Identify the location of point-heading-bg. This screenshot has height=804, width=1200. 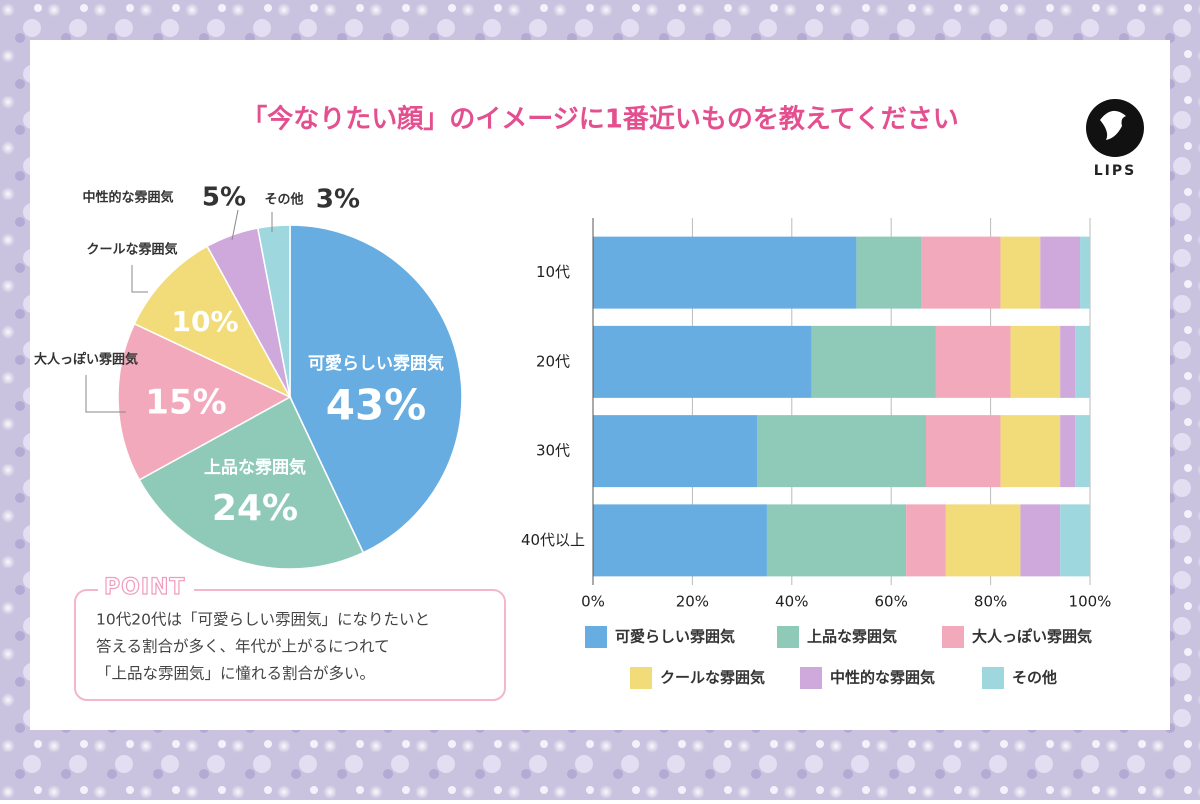
(146, 588).